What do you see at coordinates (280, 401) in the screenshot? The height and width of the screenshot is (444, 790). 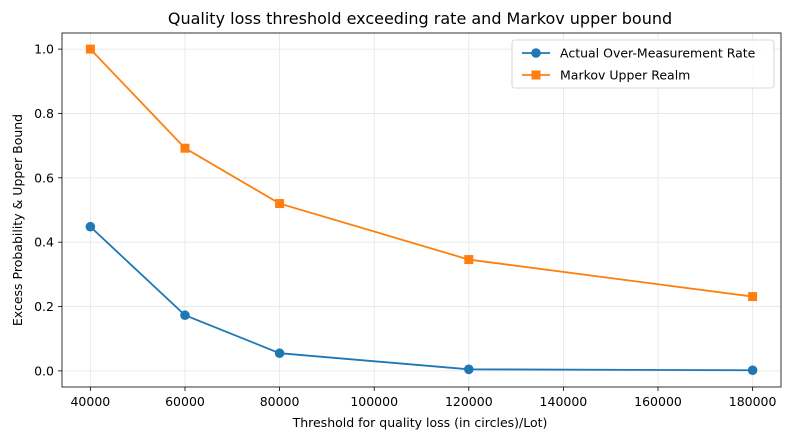 I see `x-tick-label: 80000` at bounding box center [280, 401].